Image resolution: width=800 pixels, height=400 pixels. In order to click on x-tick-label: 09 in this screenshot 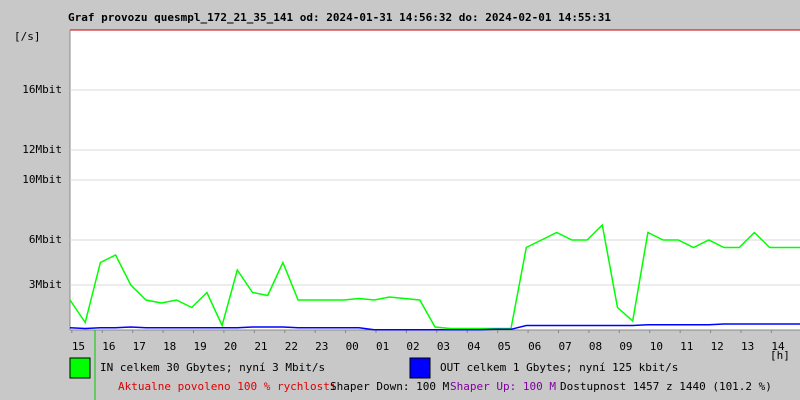, I will do `click(625, 346)`.